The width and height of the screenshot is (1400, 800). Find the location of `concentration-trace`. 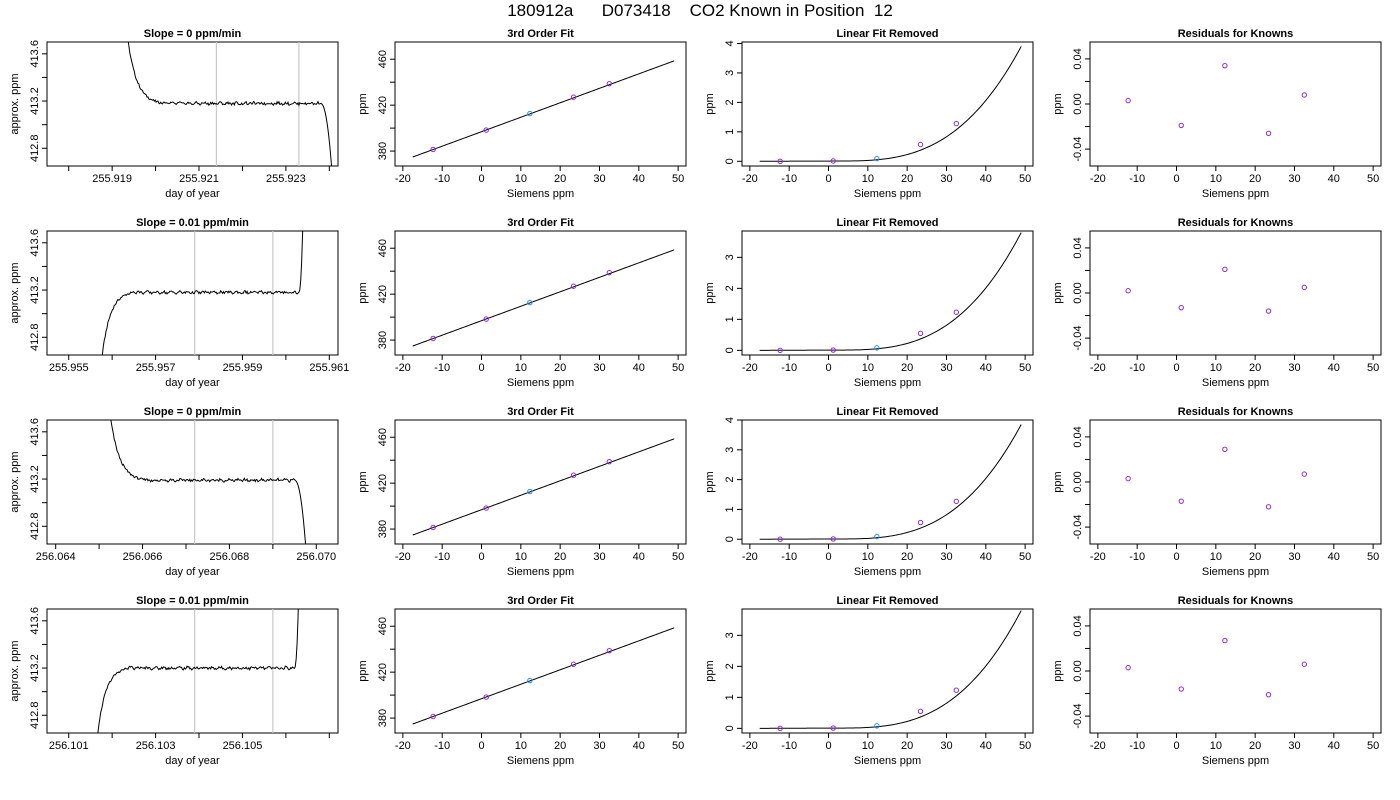

concentration-trace is located at coordinates (198, 671).